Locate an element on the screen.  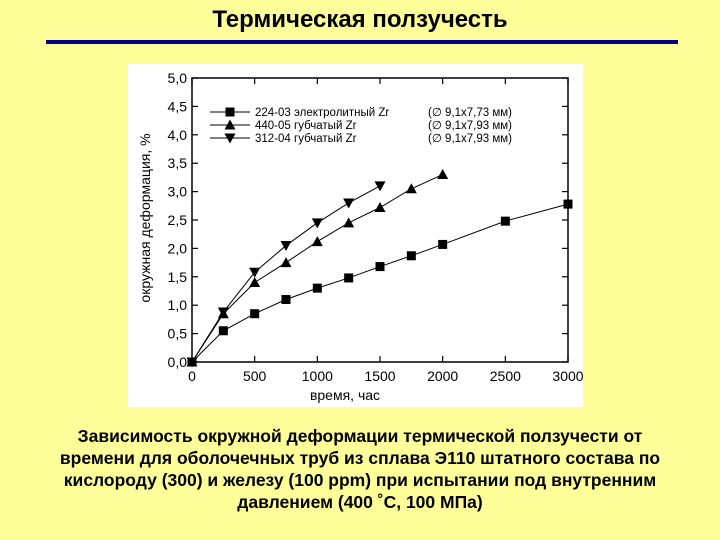
legend-entry: 312-04 губчатый Zr (∅ 9,1х7,93 мм) is located at coordinates (361, 139).